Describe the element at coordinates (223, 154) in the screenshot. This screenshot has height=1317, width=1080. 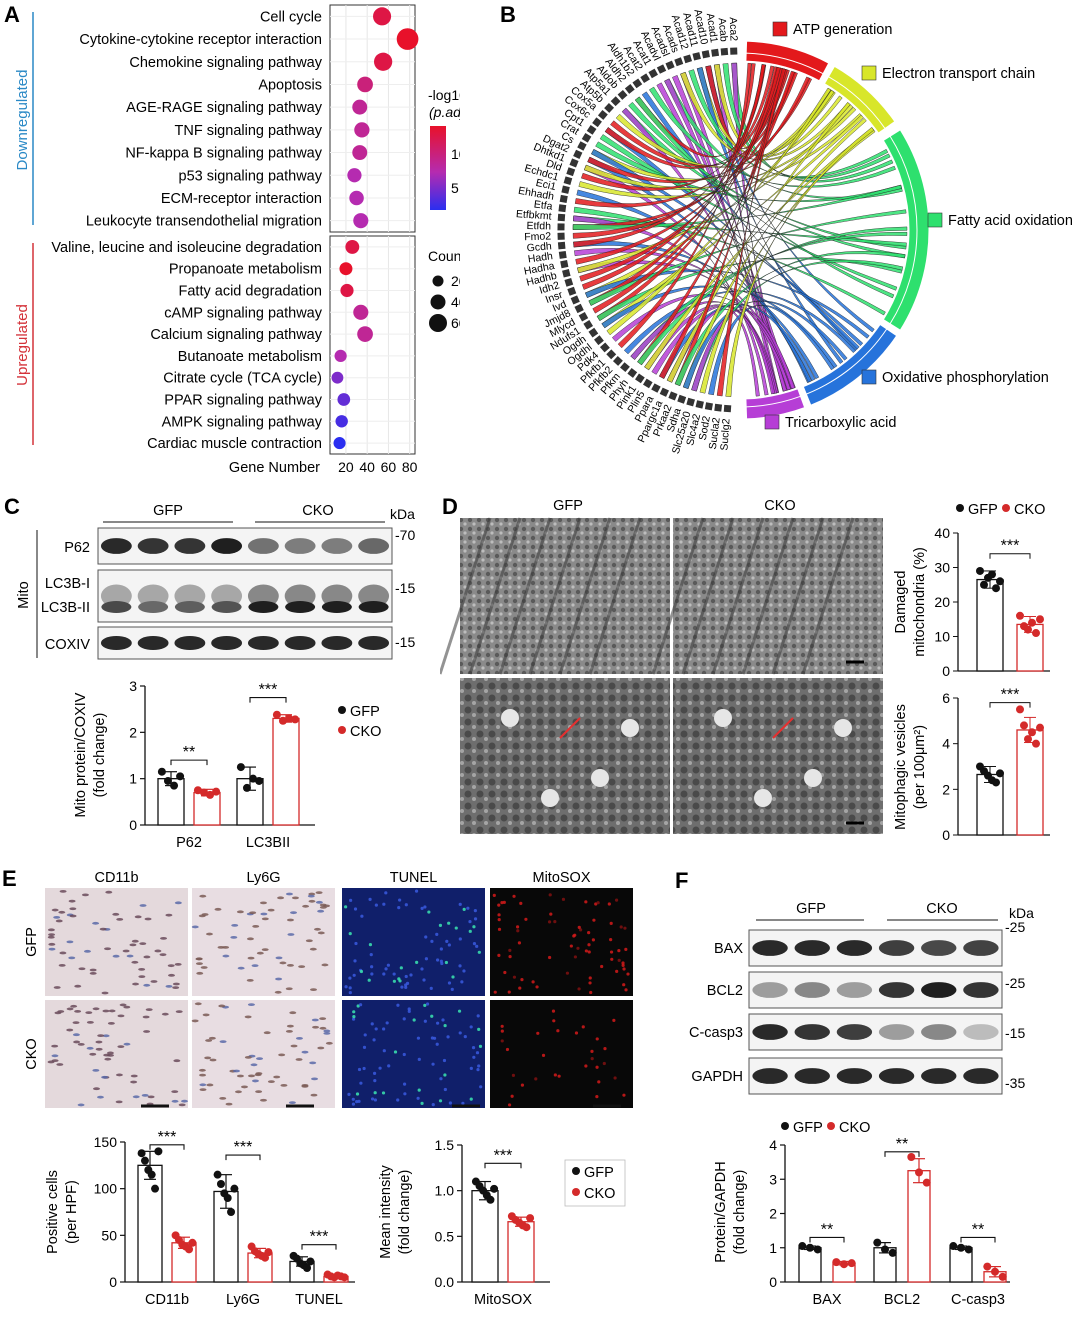
I see `term-label: NF-kappa B signaling pathway` at that location.